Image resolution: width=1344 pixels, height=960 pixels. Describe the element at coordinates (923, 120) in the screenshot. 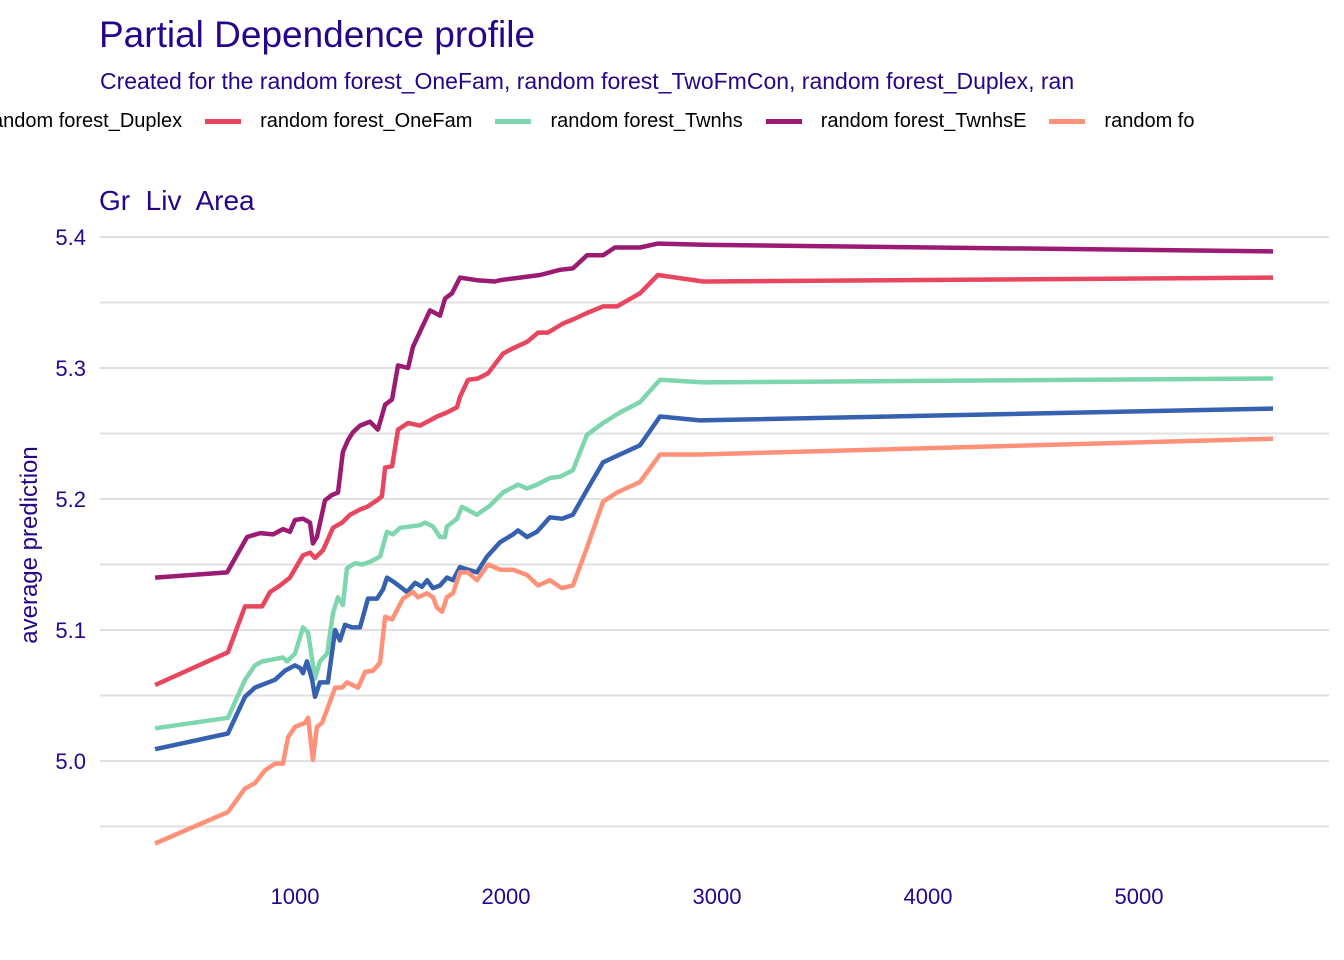

I see `legend-label: random forest_TwnhsE` at that location.